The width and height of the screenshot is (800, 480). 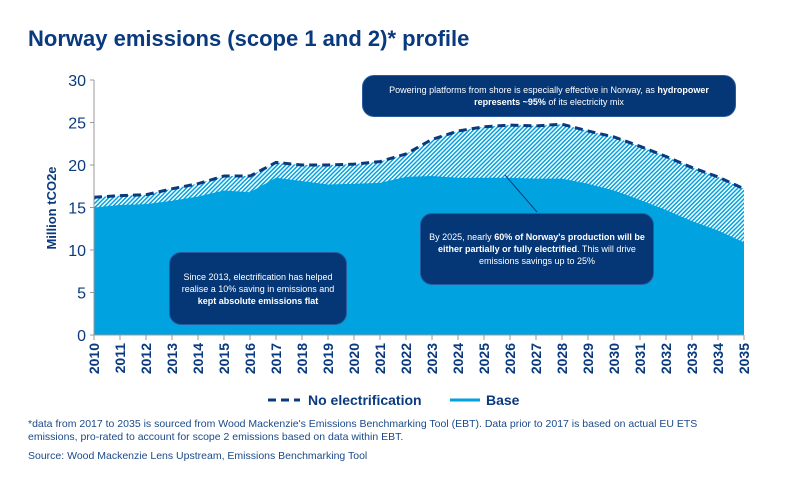 What do you see at coordinates (77, 209) in the screenshot?
I see `y-tick-label: 15` at bounding box center [77, 209].